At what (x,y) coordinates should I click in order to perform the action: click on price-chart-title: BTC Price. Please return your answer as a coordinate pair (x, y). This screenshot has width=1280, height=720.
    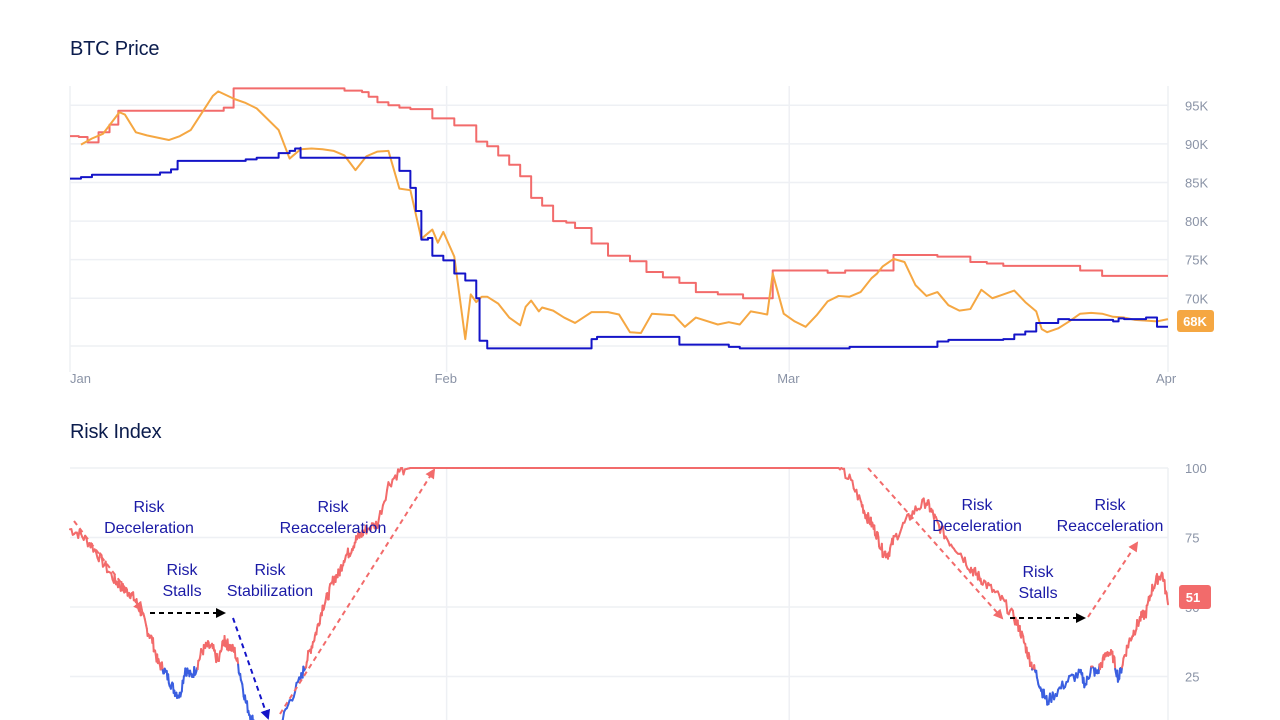
    Looking at the image, I should click on (115, 49).